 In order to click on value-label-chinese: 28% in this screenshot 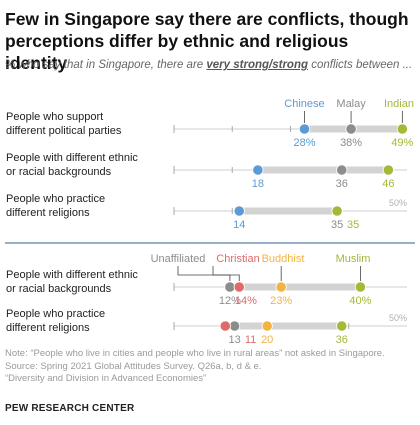, I will do `click(304, 143)`.